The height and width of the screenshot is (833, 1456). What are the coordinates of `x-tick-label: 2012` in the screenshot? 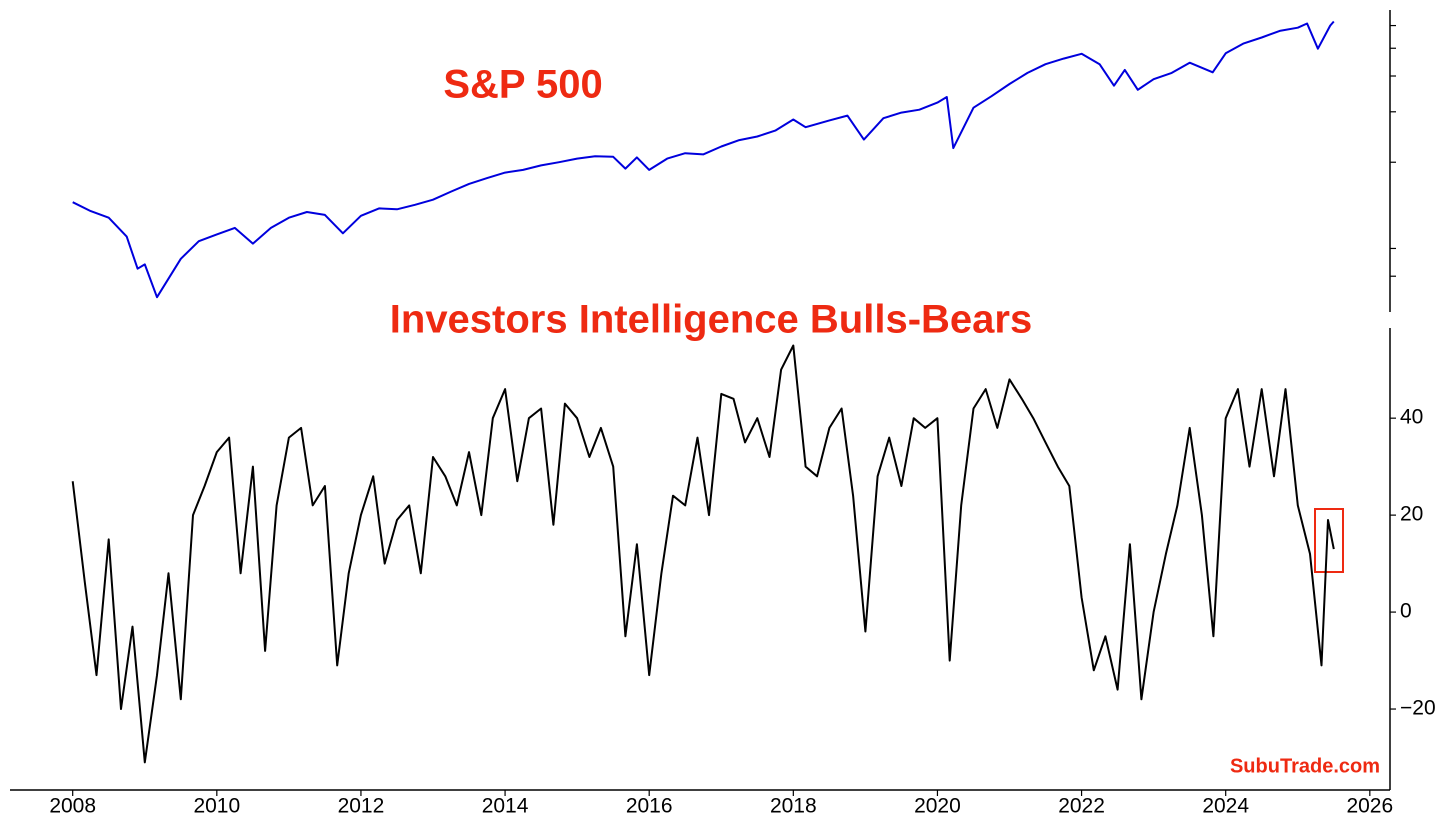 It's located at (361, 806).